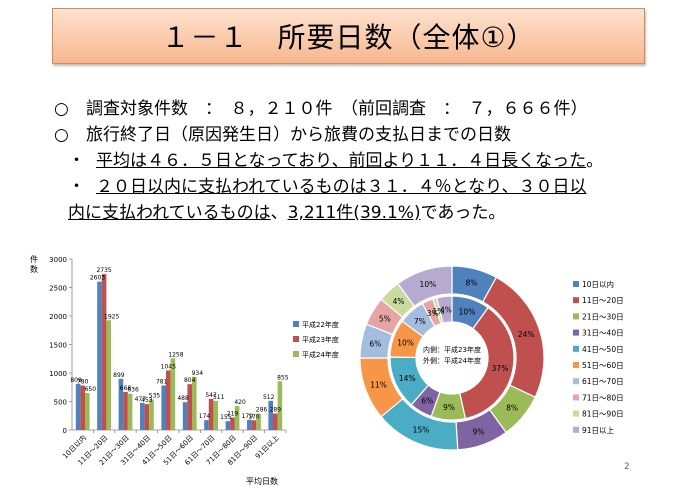 This screenshot has width=700, height=493. Describe the element at coordinates (190, 380) in the screenshot. I see `bar-value-label: 804` at that location.